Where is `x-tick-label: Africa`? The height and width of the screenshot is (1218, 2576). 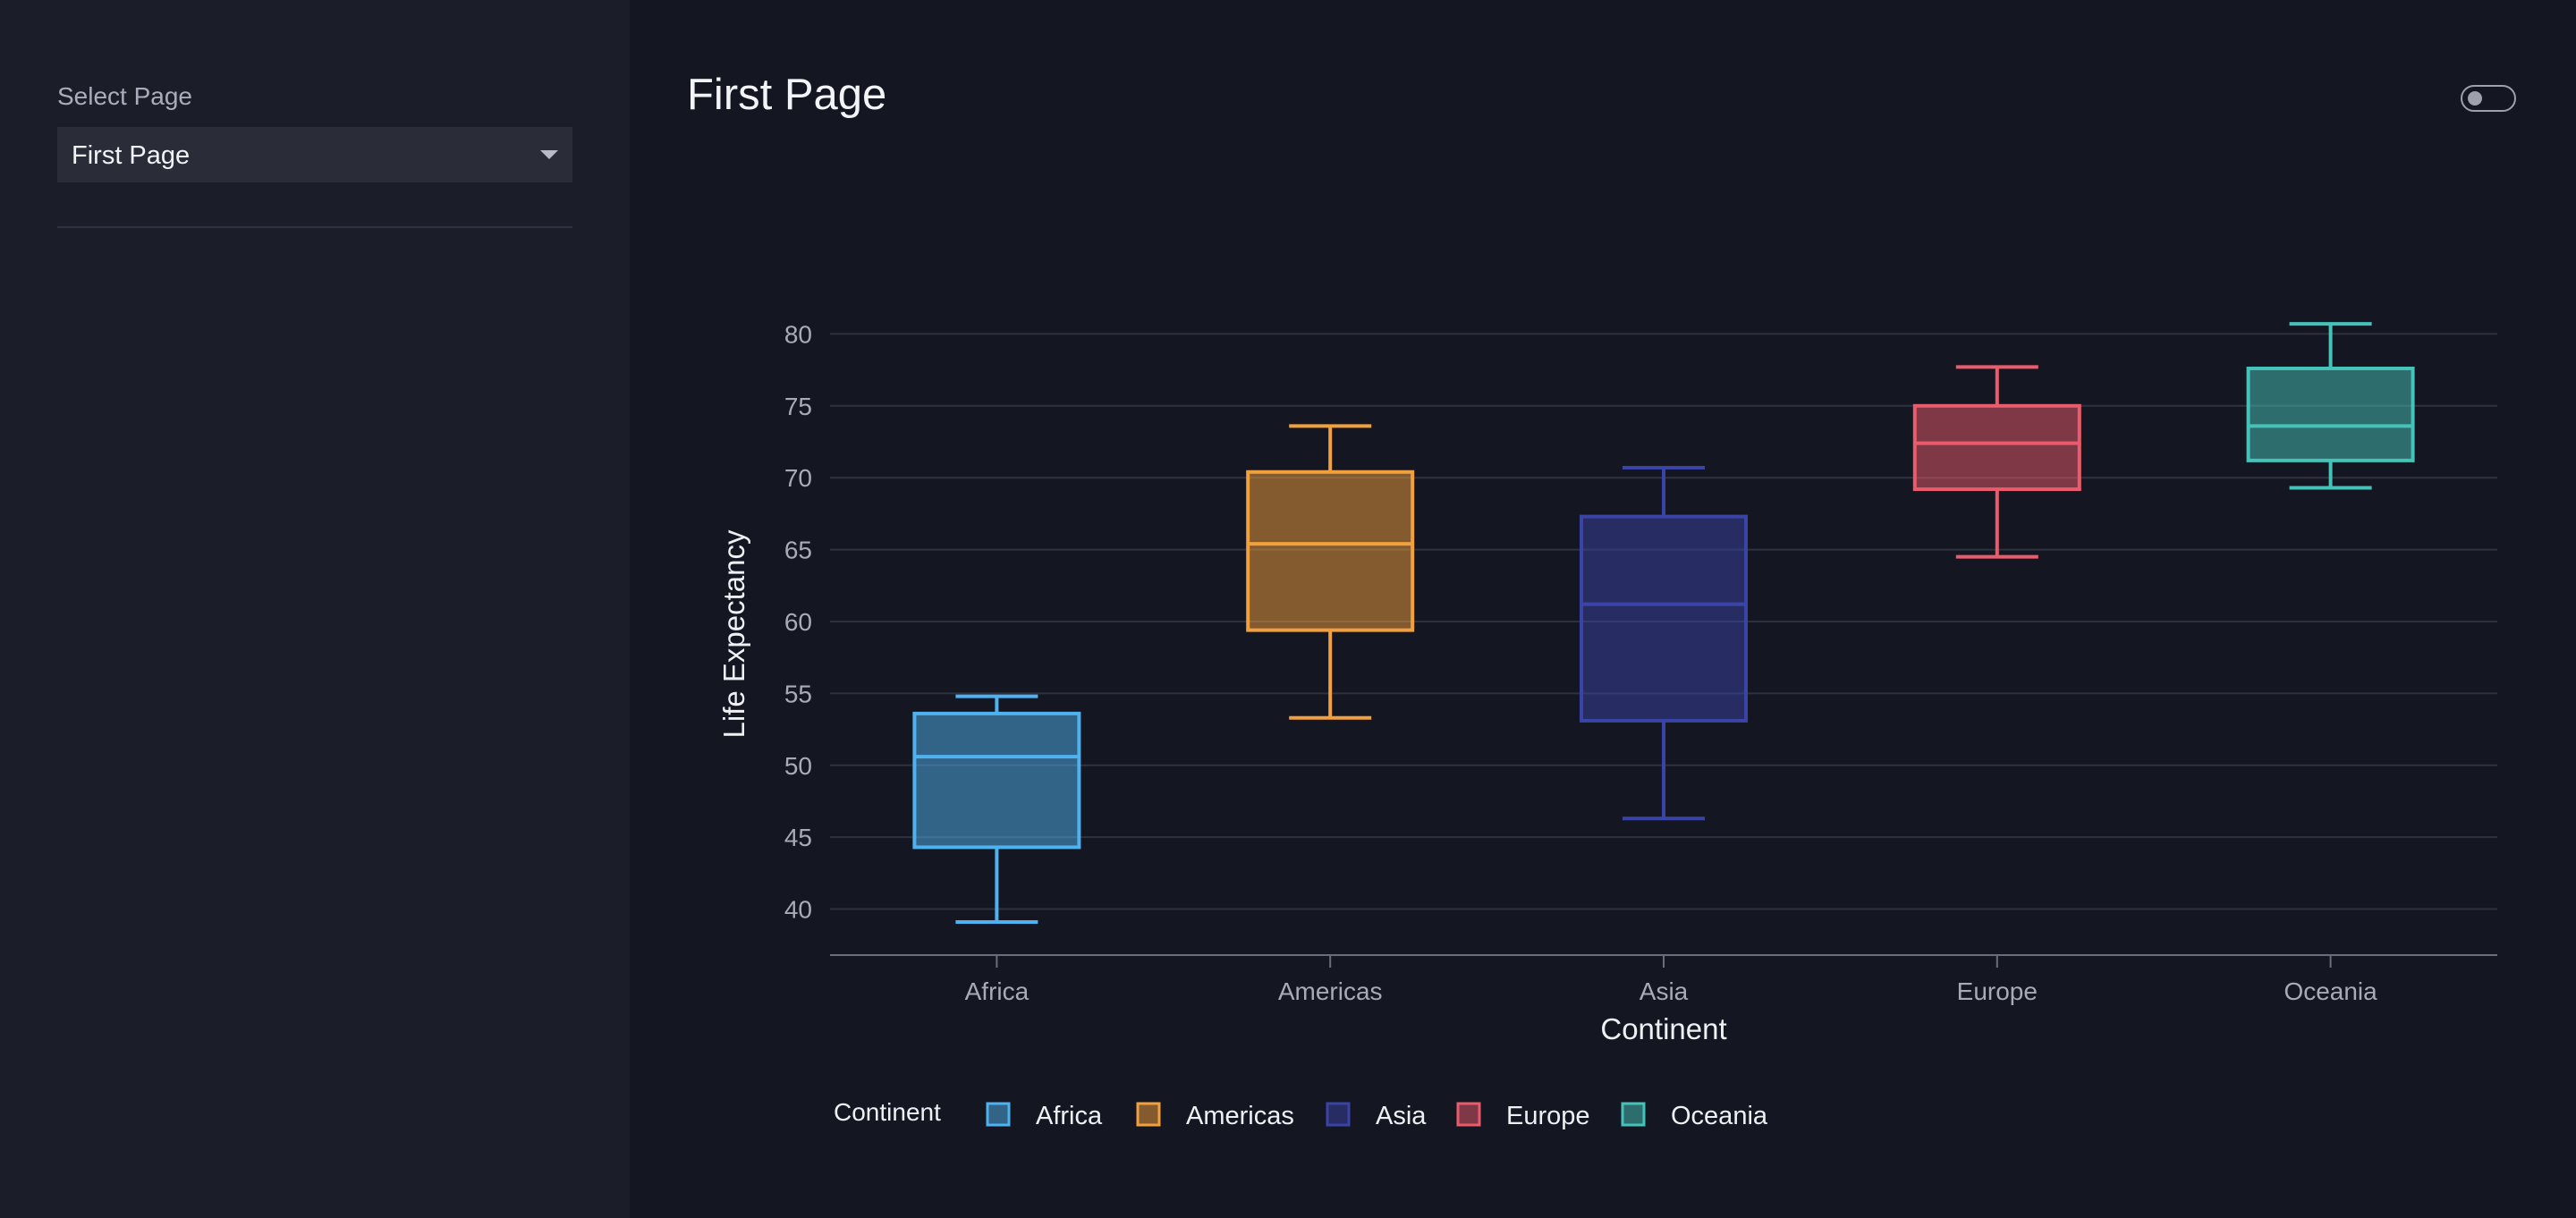 x-tick-label: Africa is located at coordinates (997, 991).